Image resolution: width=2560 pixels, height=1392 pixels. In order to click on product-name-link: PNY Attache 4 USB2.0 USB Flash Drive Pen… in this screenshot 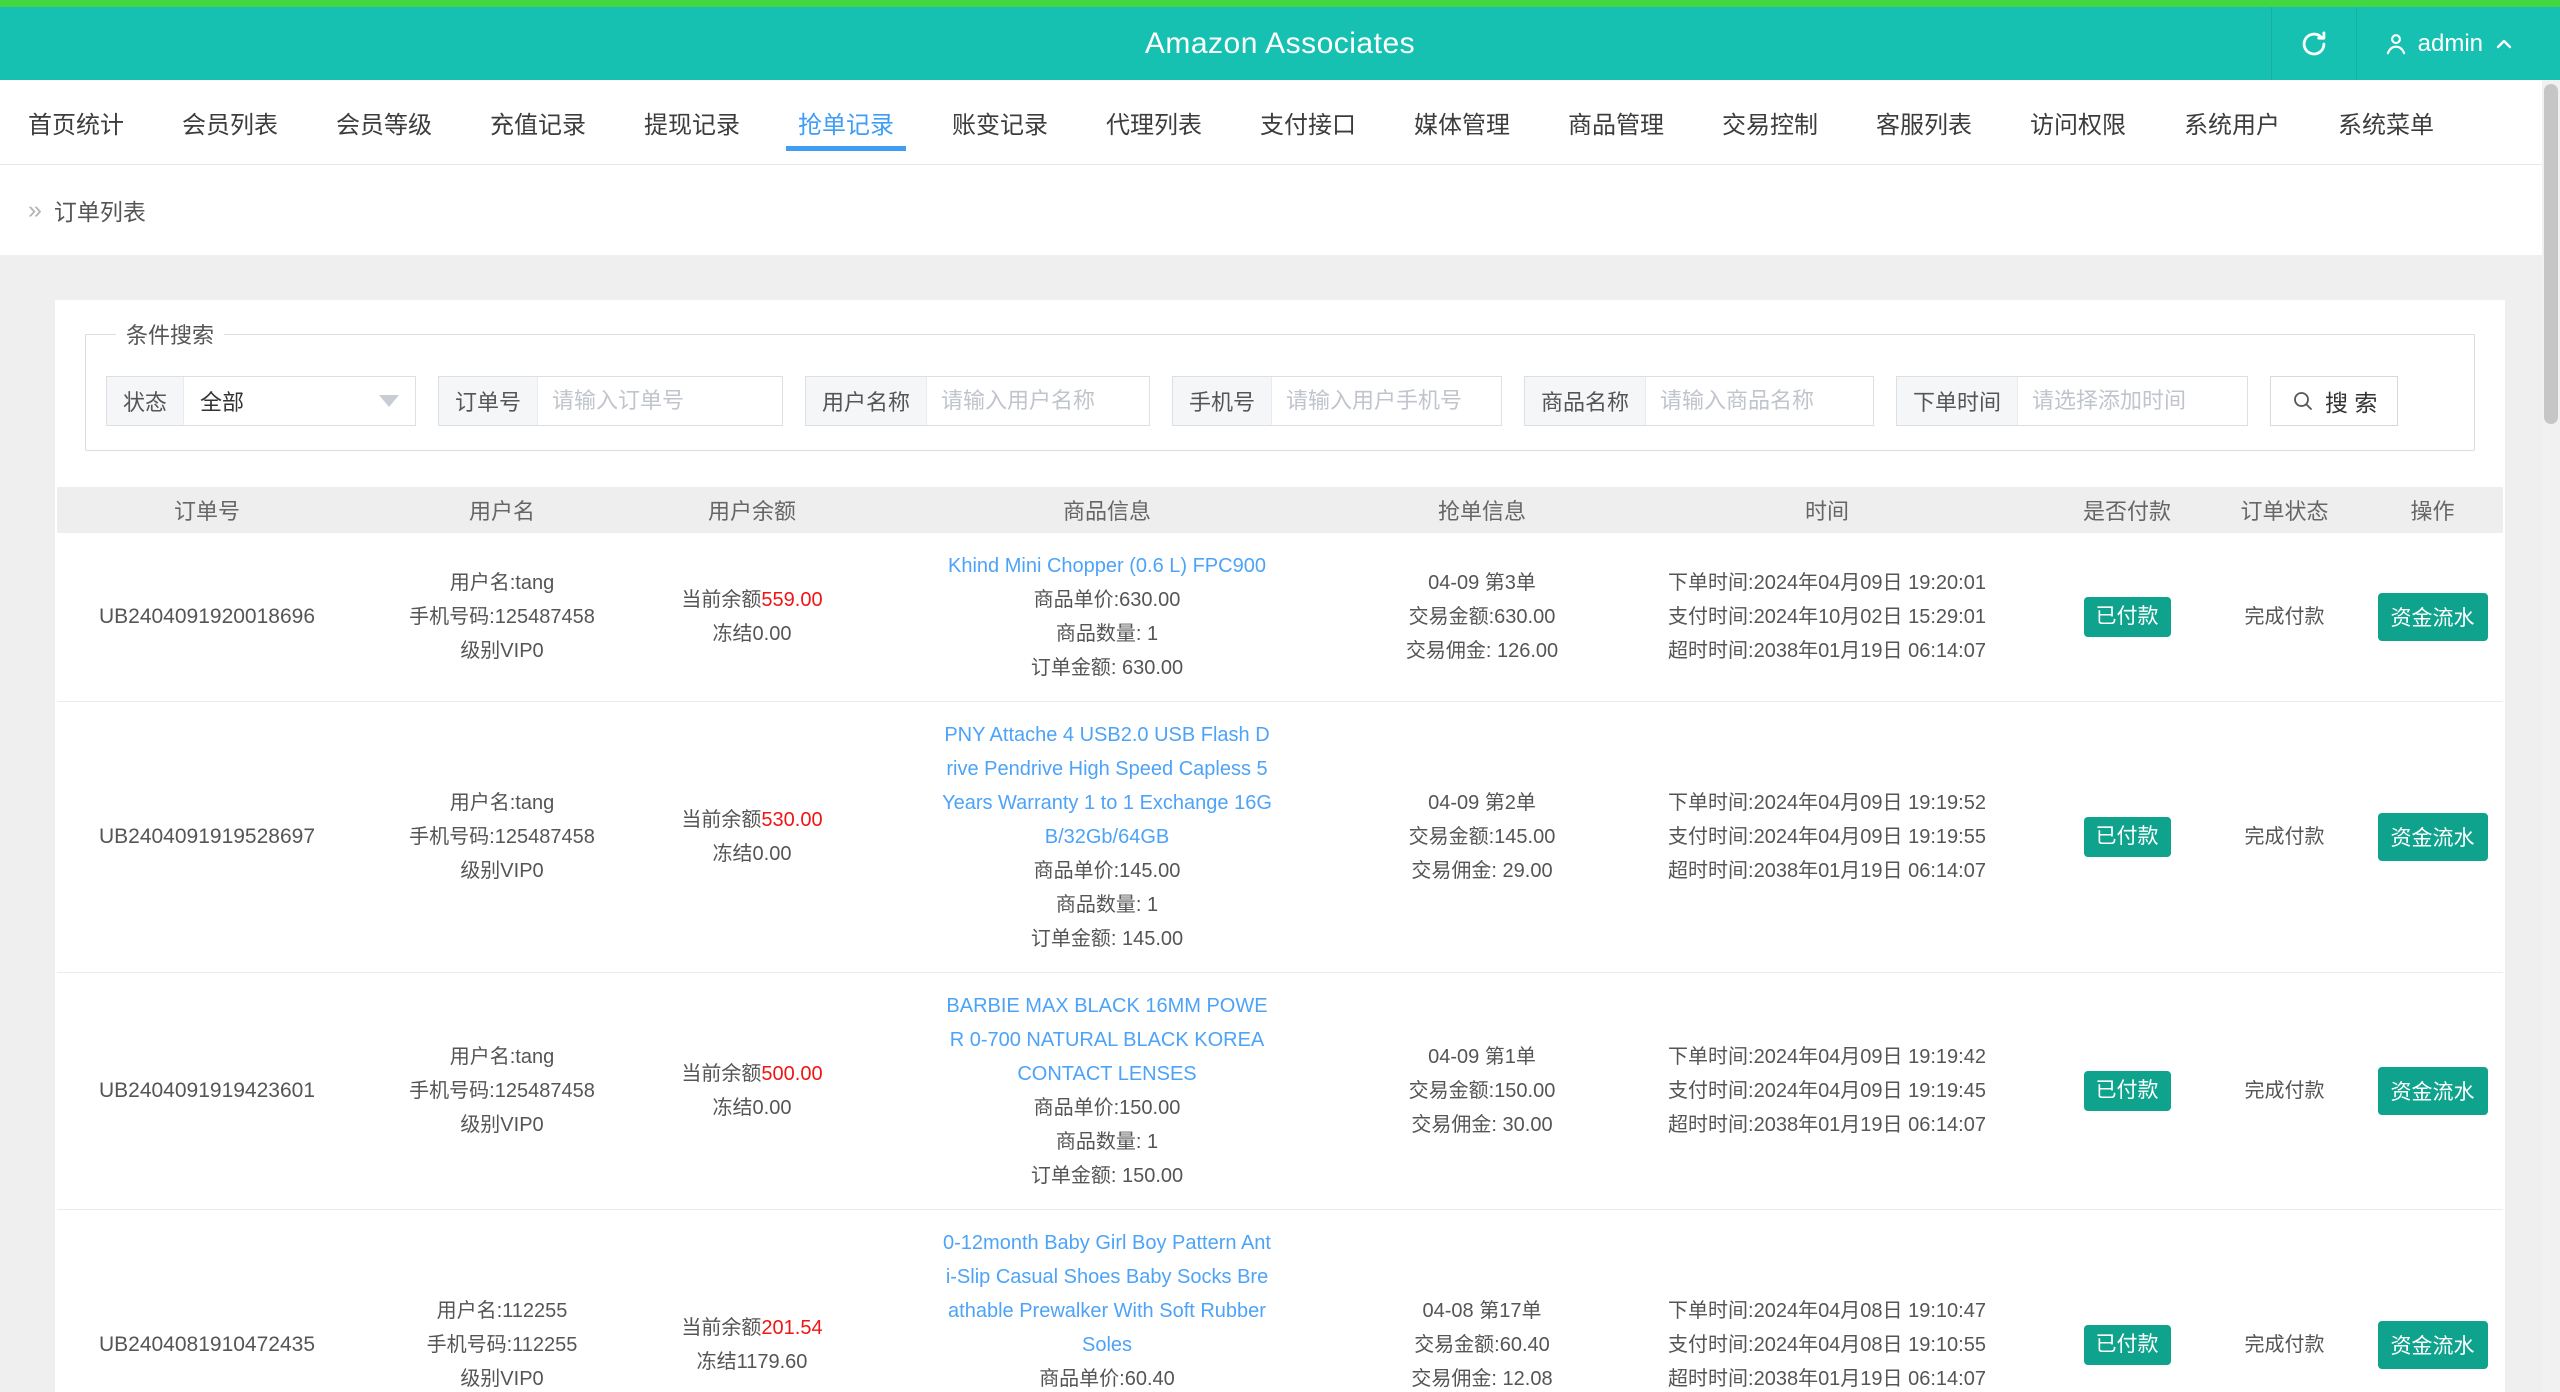, I will do `click(1107, 786)`.